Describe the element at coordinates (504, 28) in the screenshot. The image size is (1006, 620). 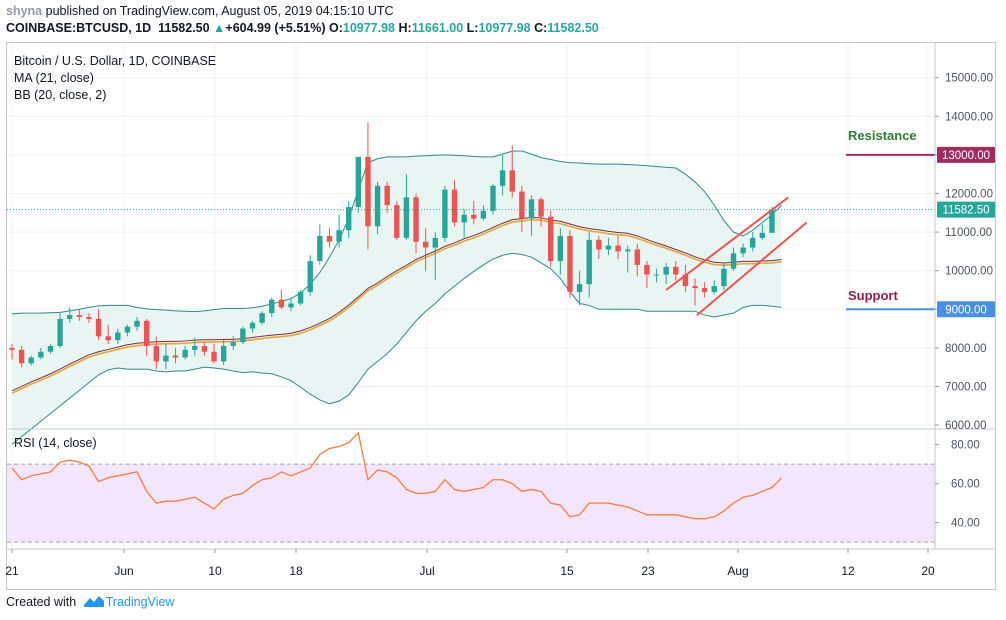
I see `low-value: 10977.98` at that location.